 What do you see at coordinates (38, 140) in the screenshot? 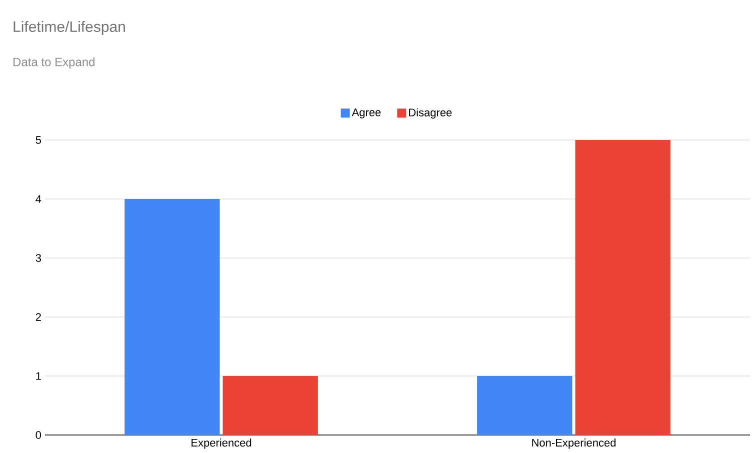
I see `y-tick-label: 5` at bounding box center [38, 140].